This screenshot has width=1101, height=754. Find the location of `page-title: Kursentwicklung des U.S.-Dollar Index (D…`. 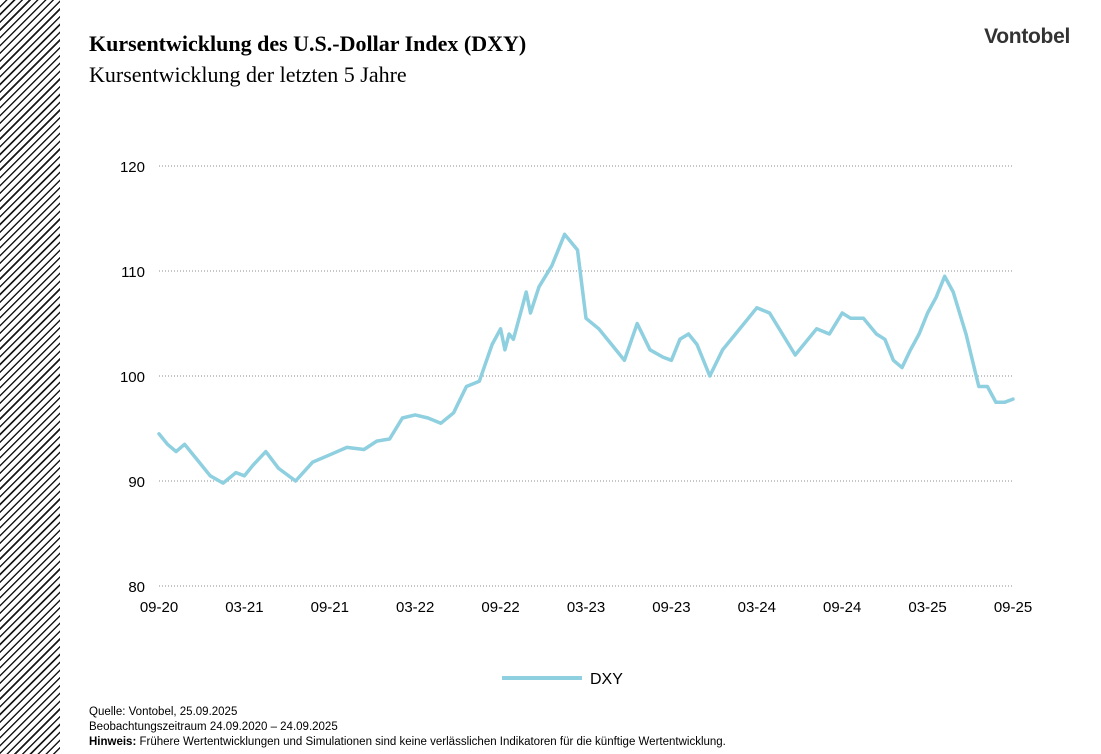

page-title: Kursentwicklung des U.S.-Dollar Index (D… is located at coordinates (308, 43).